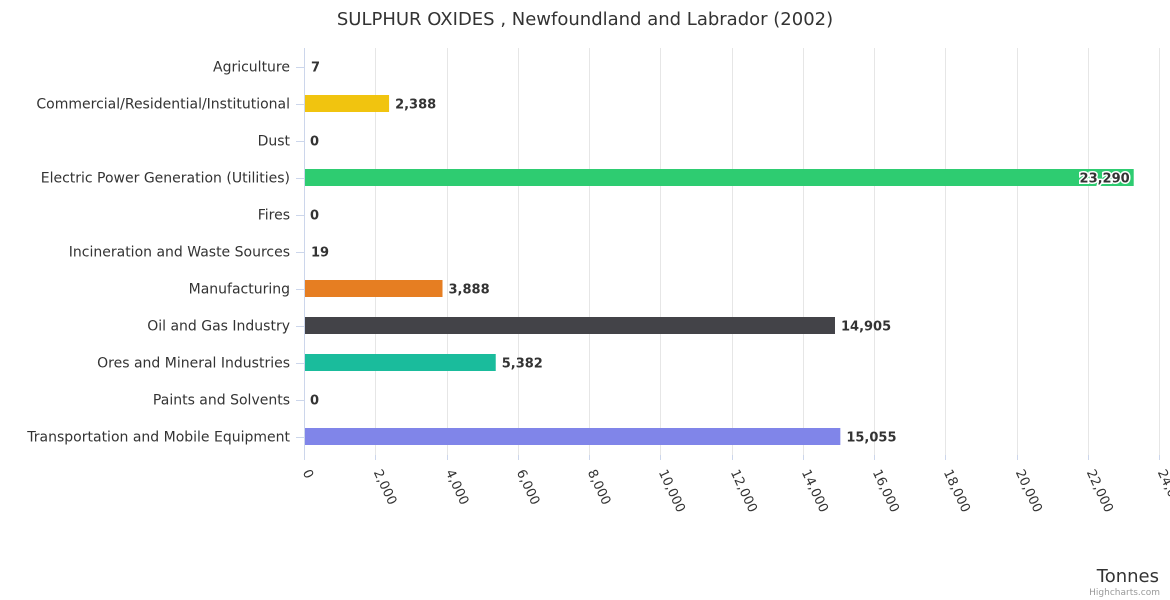 The width and height of the screenshot is (1170, 600). What do you see at coordinates (165, 179) in the screenshot?
I see `category-label: Electric Power Generation (Utilities)` at bounding box center [165, 179].